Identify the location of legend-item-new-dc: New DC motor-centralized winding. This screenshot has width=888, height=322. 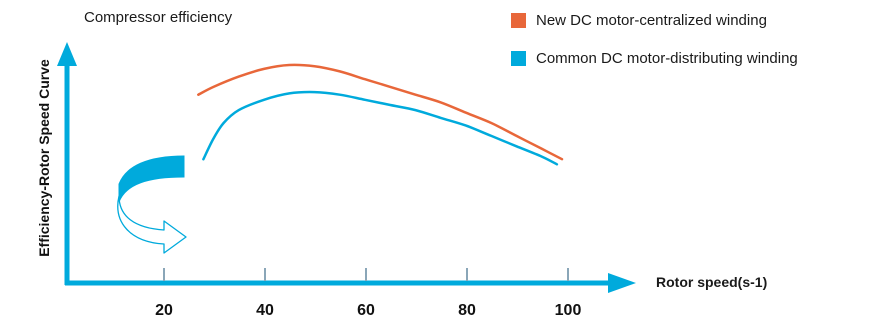
(639, 20).